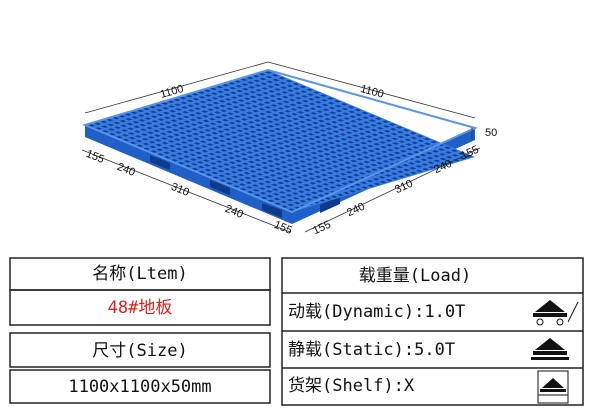 The image size is (604, 416). Describe the element at coordinates (351, 386) in the screenshot. I see `load-row: 货架(Shelf):X` at that location.